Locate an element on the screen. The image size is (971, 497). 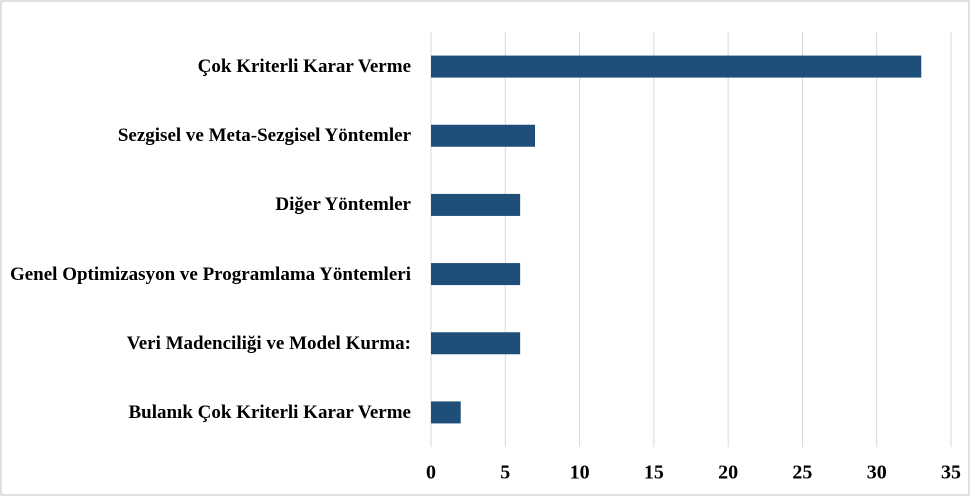
category-label-box: Sezgisel ve Meta-Sezgisel Yöntemler is located at coordinates (208, 136).